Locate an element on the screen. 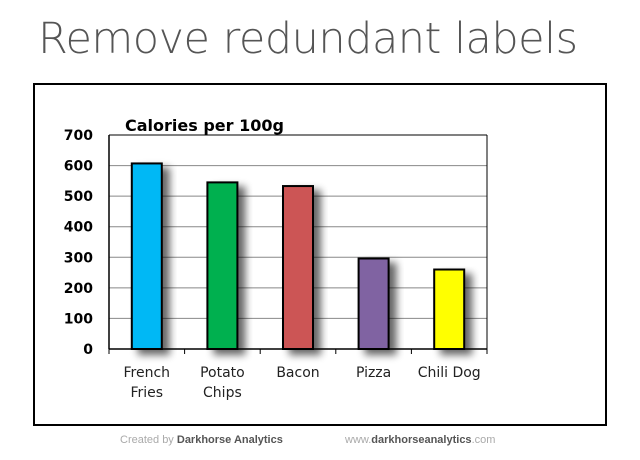 Image resolution: width=640 pixels, height=460 pixels. chart-title: Calories per 100g is located at coordinates (204, 125).